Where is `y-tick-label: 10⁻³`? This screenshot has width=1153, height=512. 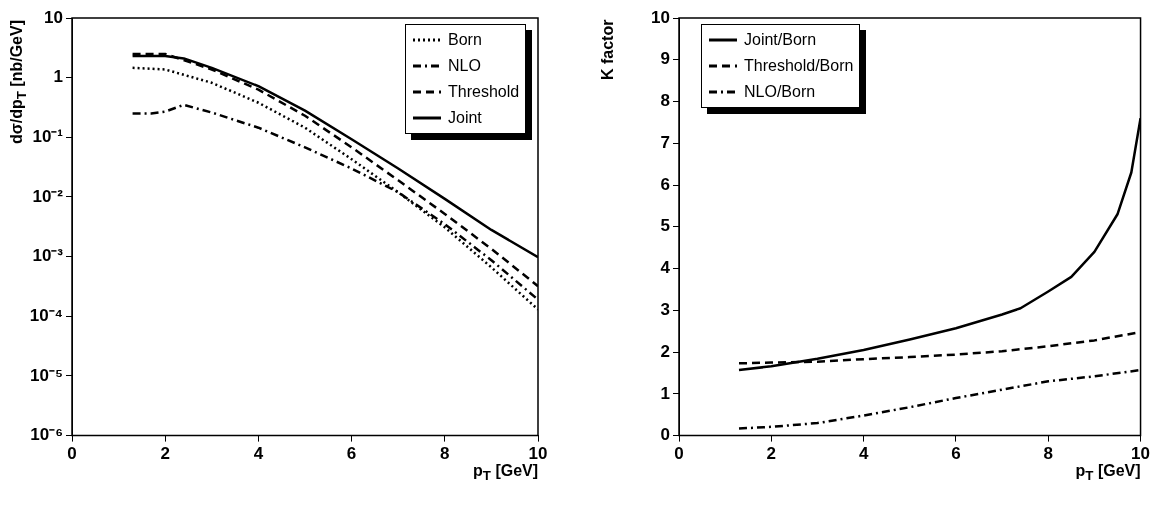
y-tick-label: 10⁻³ is located at coordinates (48, 256).